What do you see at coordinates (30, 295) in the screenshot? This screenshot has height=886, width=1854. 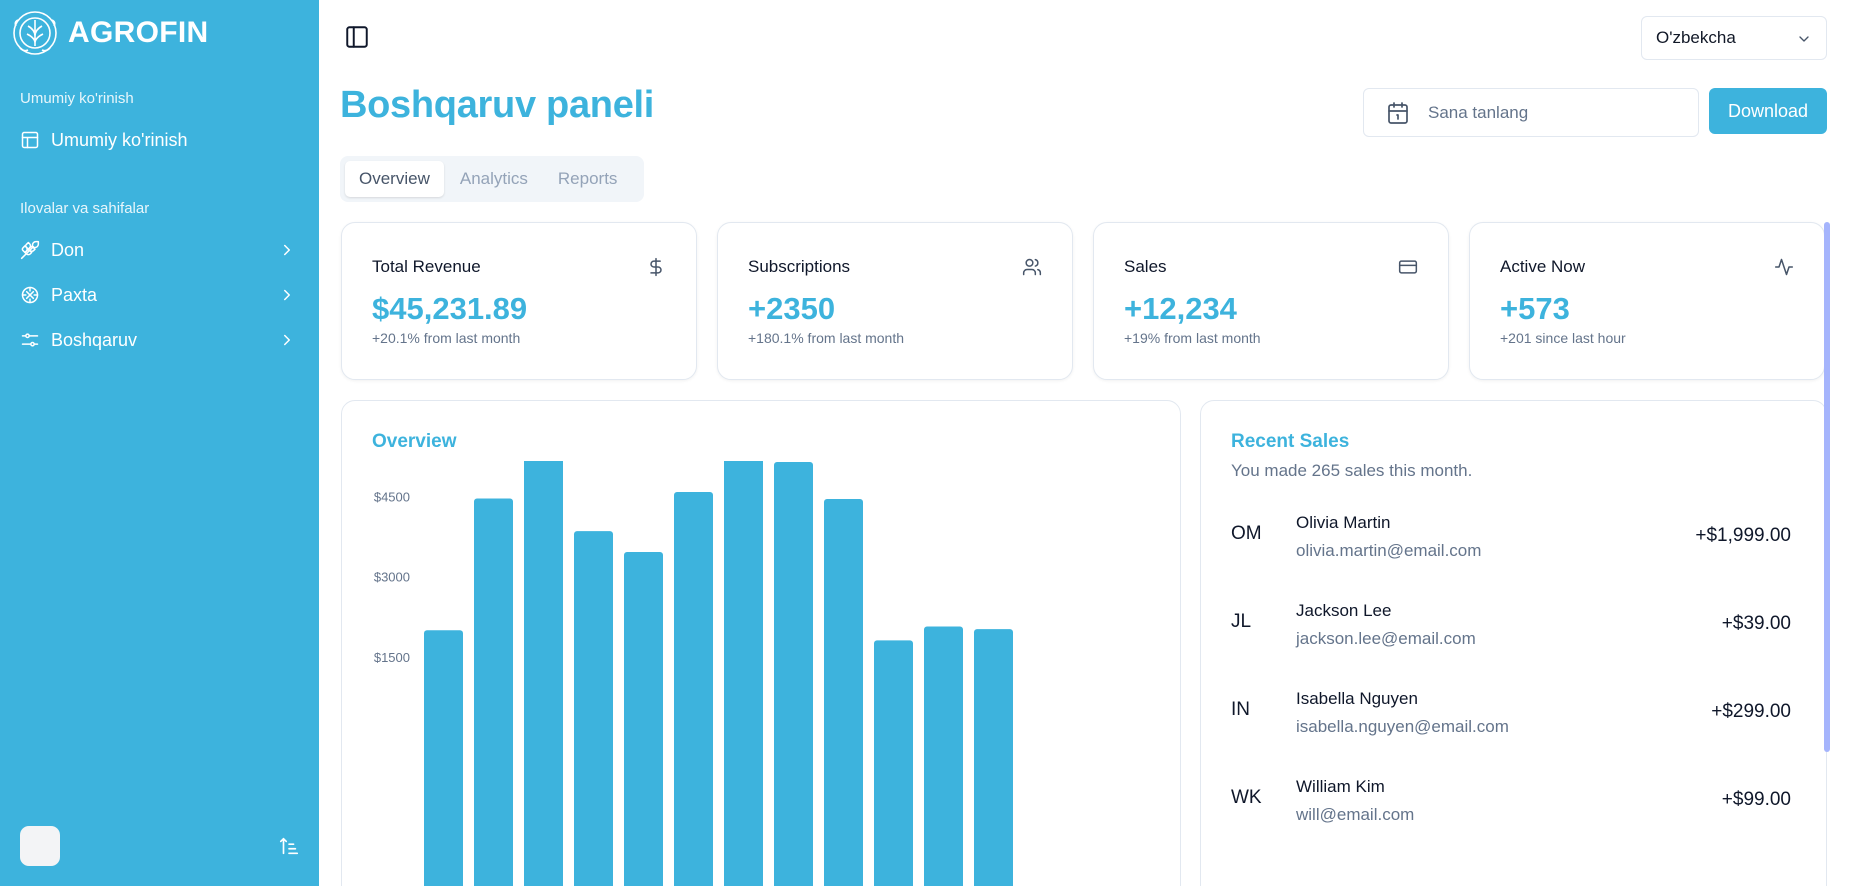 I see `cotton-icon` at bounding box center [30, 295].